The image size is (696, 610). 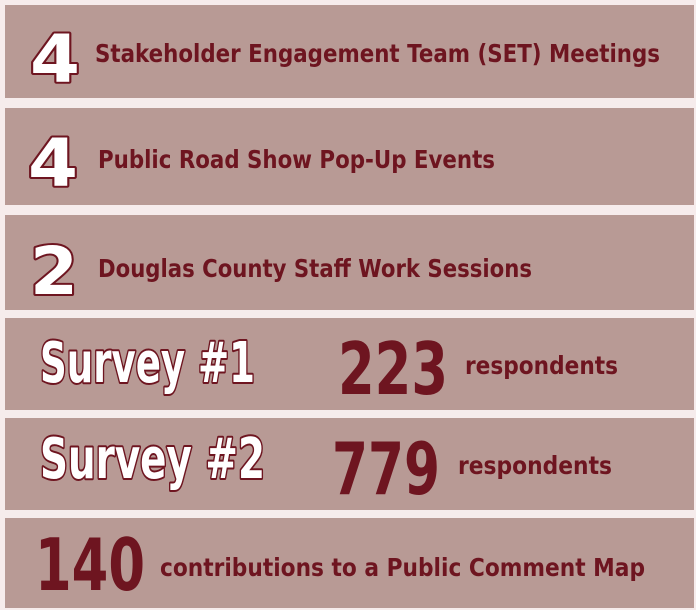 I want to click on survey-title: Survey #1, so click(x=147, y=363).